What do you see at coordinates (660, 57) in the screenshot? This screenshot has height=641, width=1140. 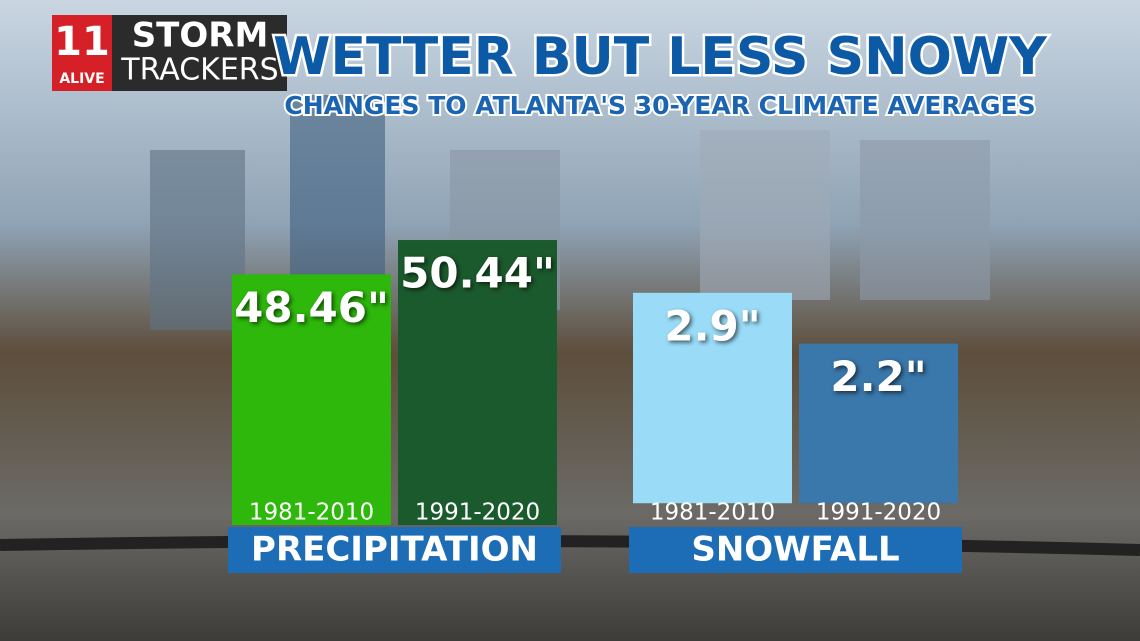 I see `title: WETTER BUT LESS SNOWY` at bounding box center [660, 57].